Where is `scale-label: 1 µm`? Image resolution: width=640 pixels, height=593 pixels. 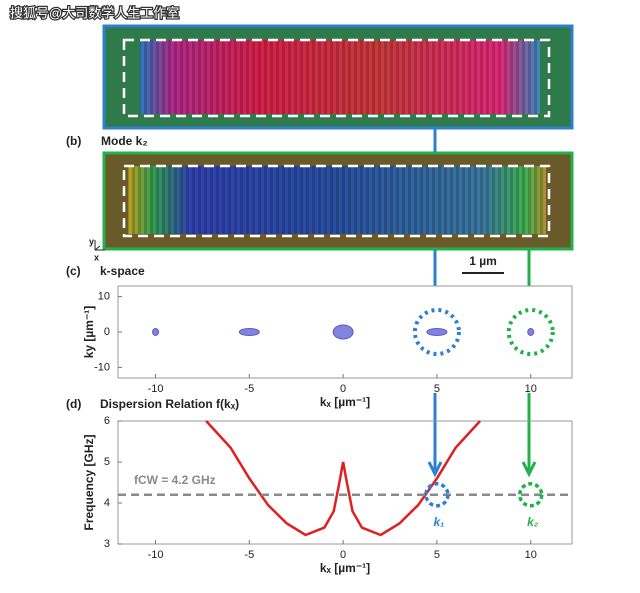 scale-label: 1 µm is located at coordinates (483, 261).